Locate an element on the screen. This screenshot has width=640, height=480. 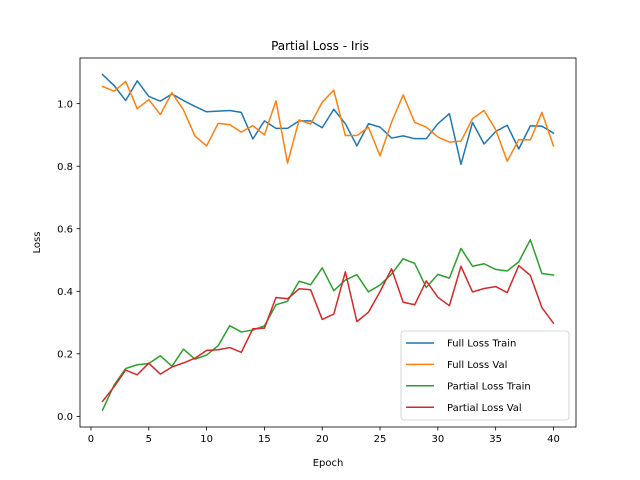
x-tick-label-8: 40 is located at coordinates (553, 439).